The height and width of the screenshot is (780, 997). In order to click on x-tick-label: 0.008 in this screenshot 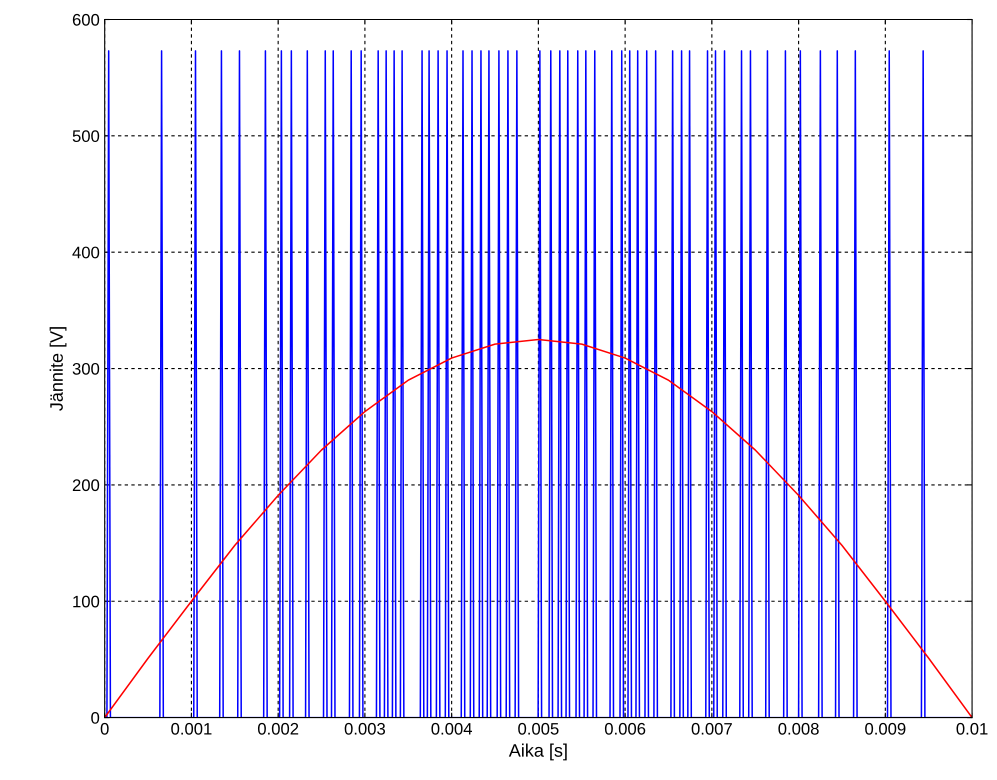, I will do `click(798, 728)`.